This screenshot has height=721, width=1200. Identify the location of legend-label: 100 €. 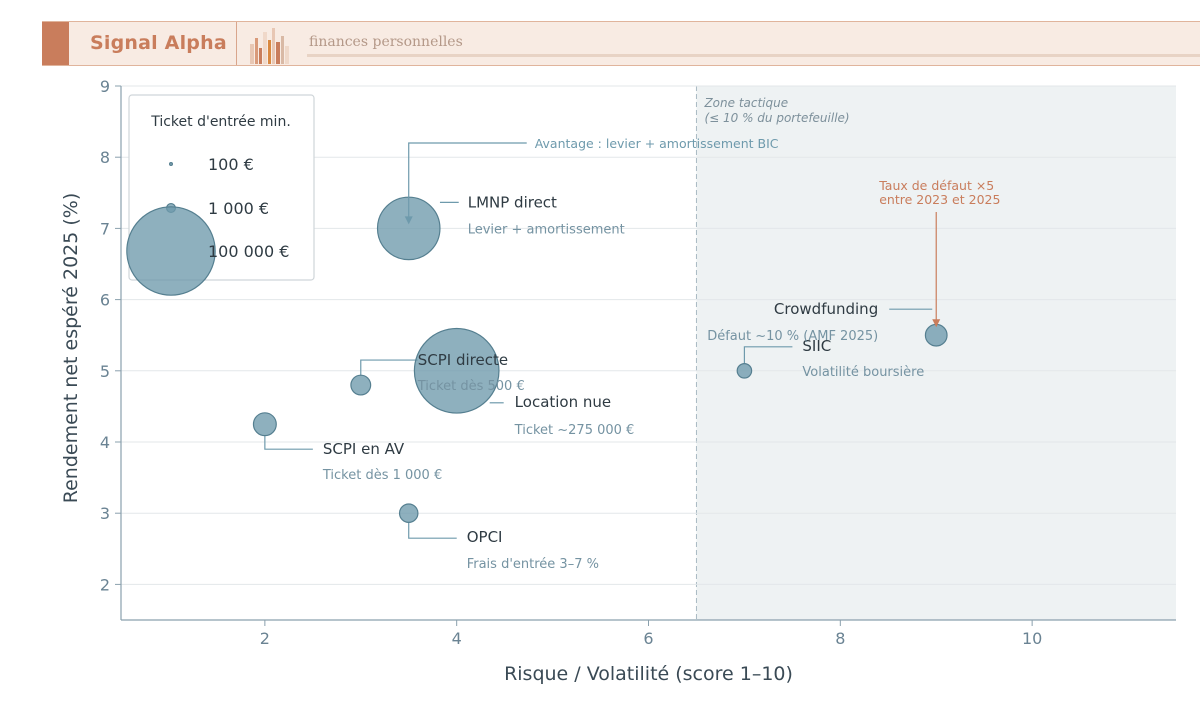
(231, 164).